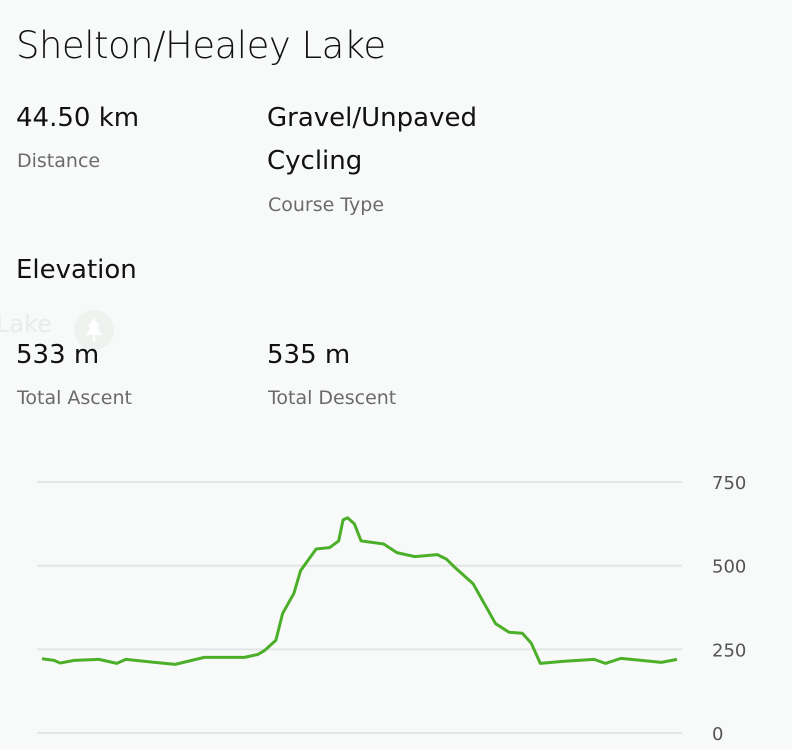 The width and height of the screenshot is (792, 750). What do you see at coordinates (59, 161) in the screenshot?
I see `distance-label: Distance` at bounding box center [59, 161].